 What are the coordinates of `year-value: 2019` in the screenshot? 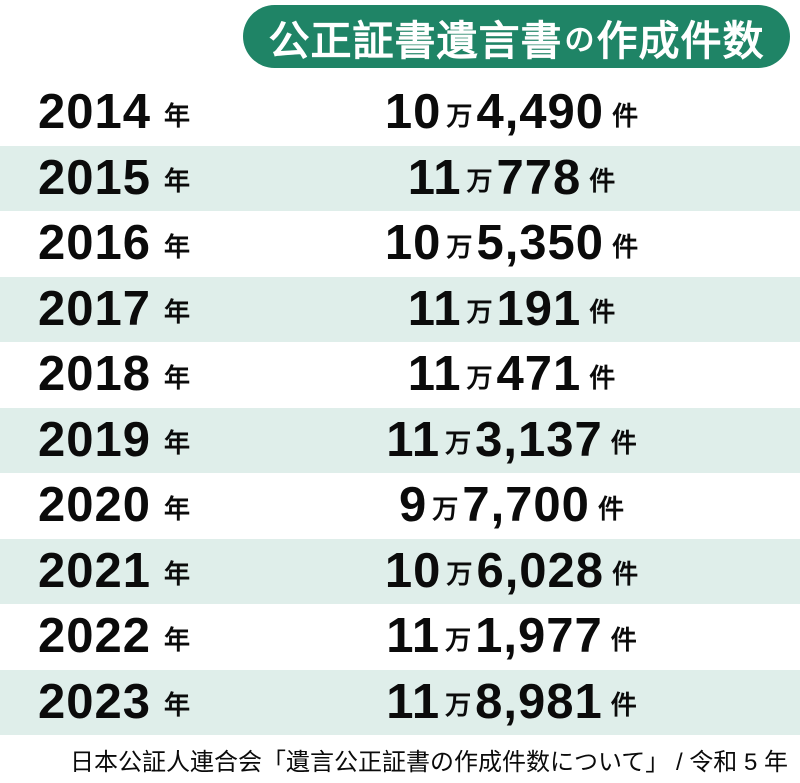 It's located at (95, 439).